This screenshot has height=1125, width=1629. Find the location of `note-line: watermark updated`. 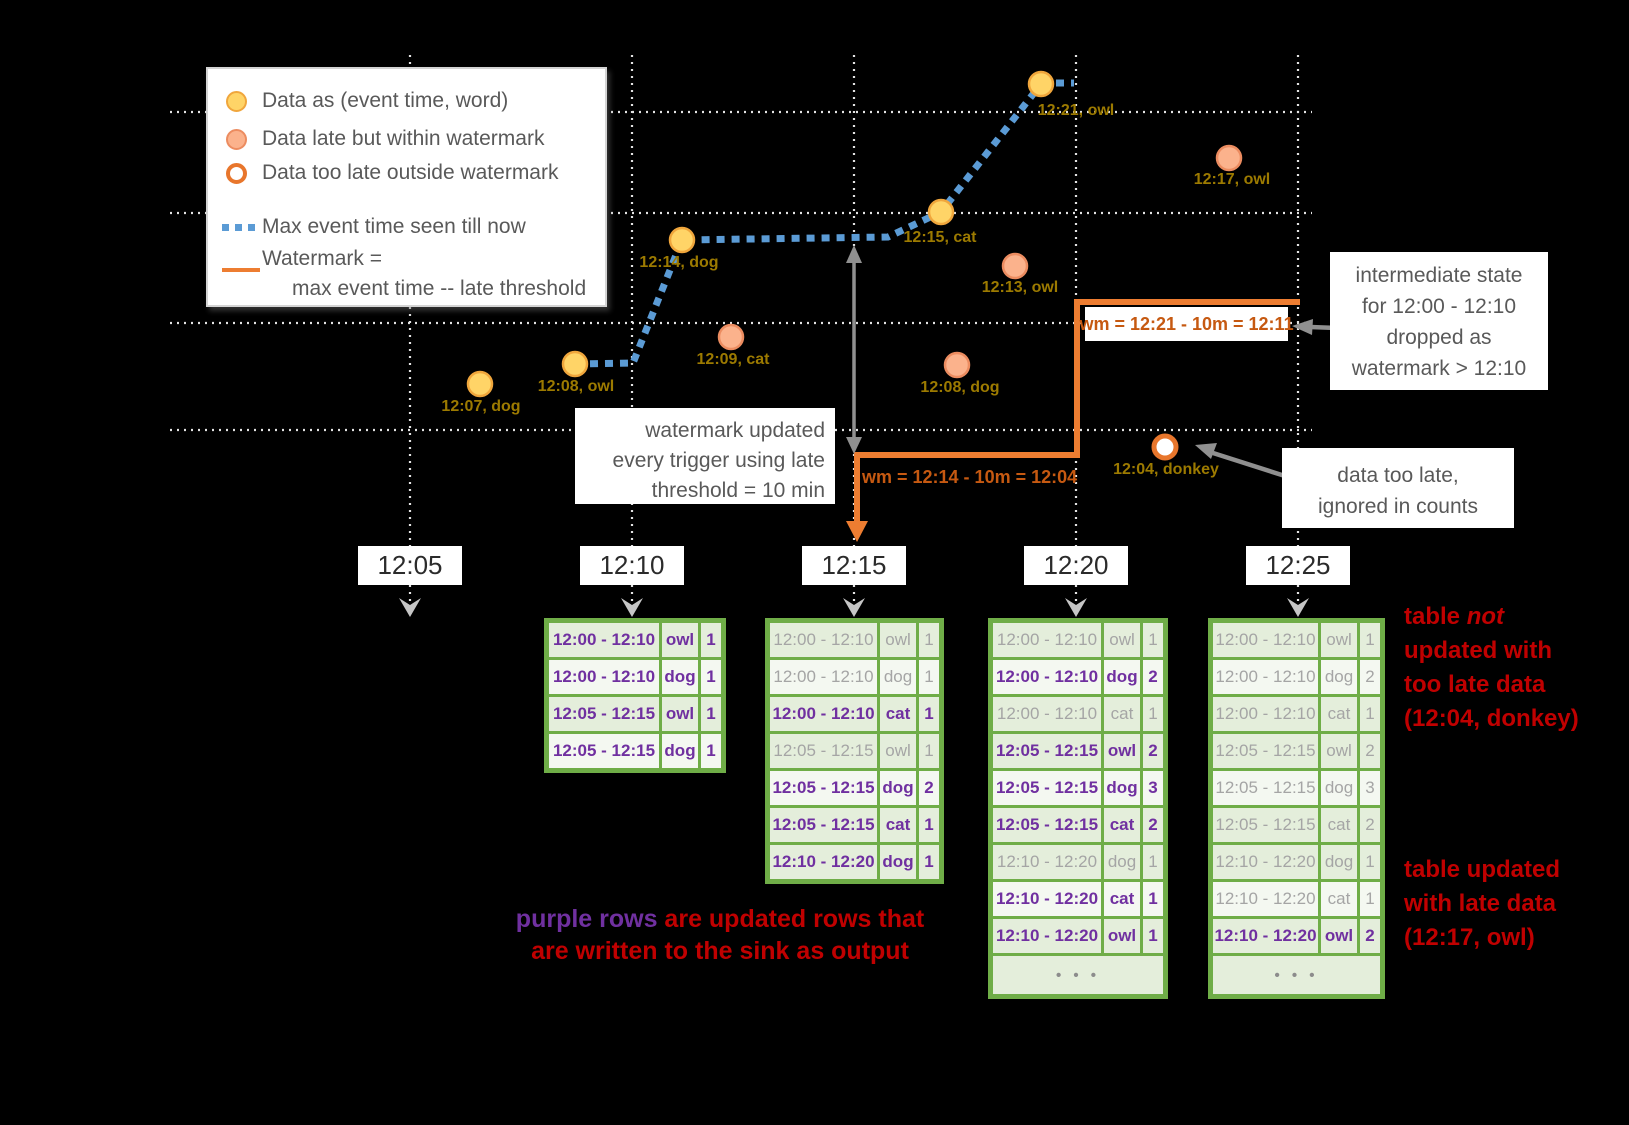

note-line: watermark updated is located at coordinates (735, 430).